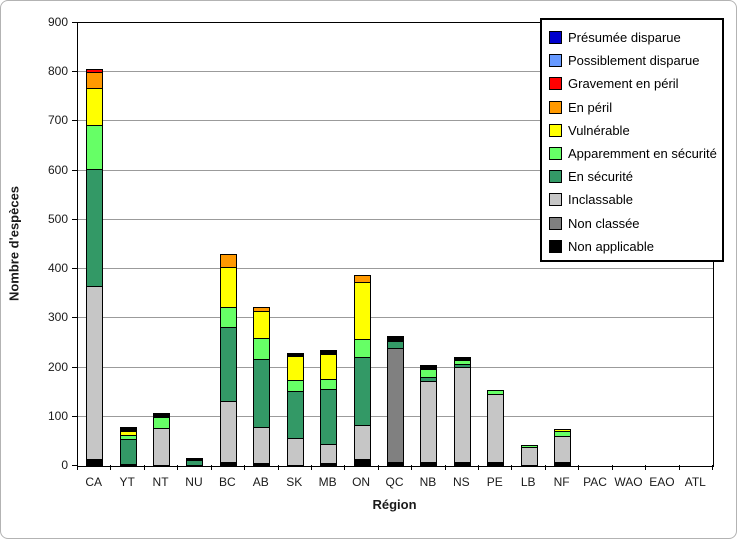  Describe the element at coordinates (57, 169) in the screenshot. I see `y-tick-label-600: 600` at that location.